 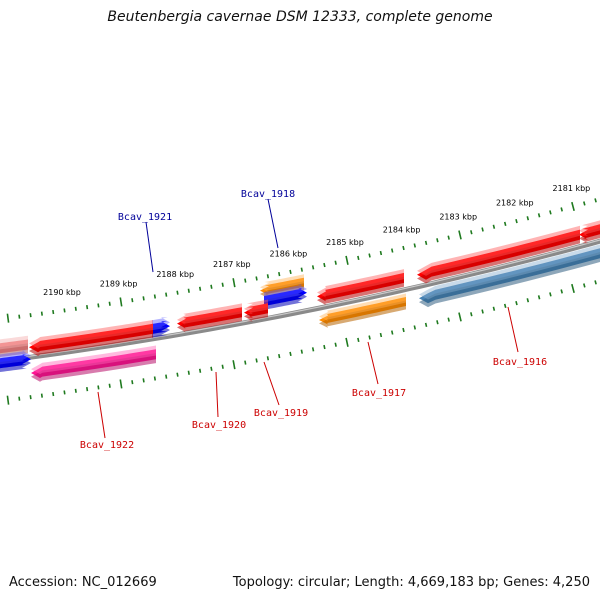 I want to click on gene-arrow-bcav-1922-shine, so click(x=91, y=334).